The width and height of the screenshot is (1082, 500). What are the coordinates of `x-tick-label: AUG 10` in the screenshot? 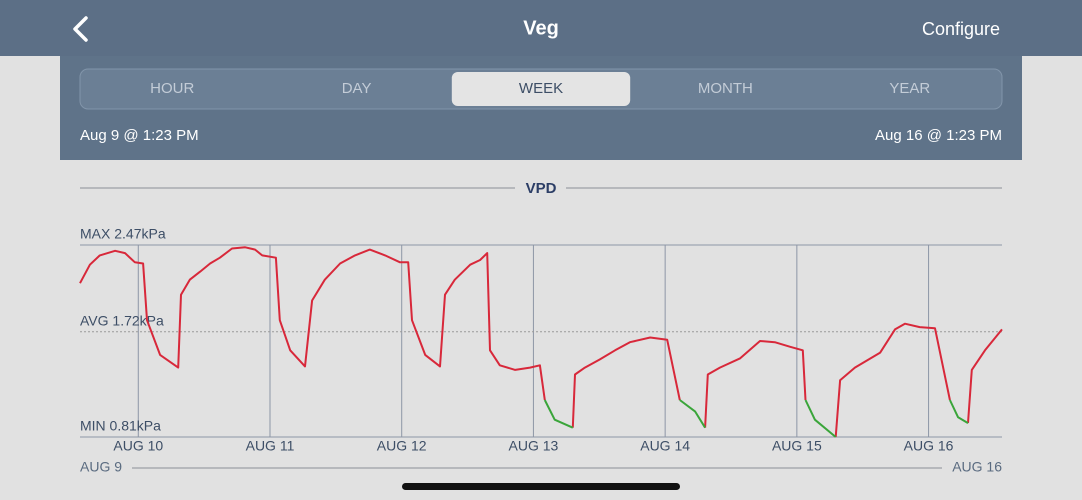 It's located at (138, 446).